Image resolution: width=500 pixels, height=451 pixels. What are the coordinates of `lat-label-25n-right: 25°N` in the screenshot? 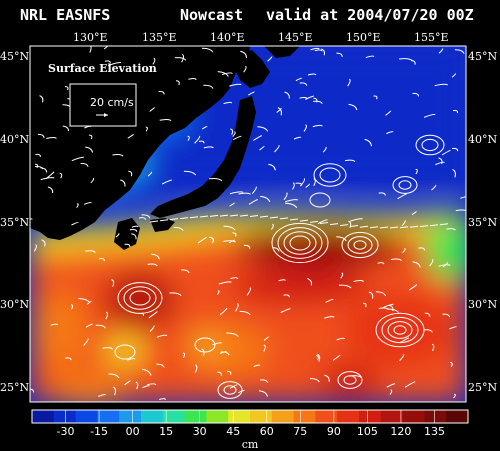 It's located at (483, 387).